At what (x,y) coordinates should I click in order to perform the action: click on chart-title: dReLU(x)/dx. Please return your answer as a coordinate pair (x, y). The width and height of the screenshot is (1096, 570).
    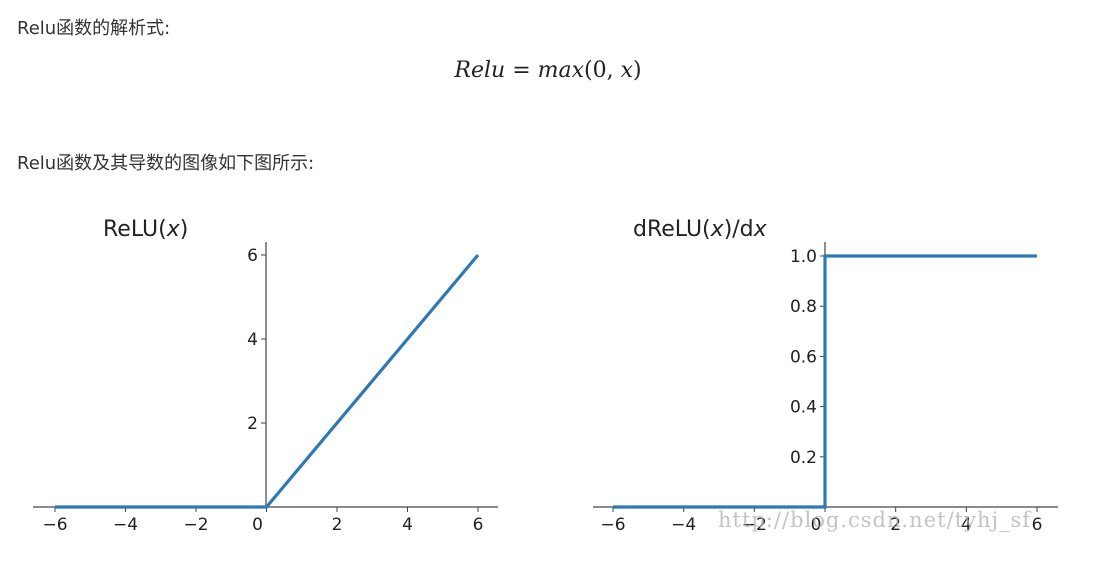
    Looking at the image, I should click on (700, 229).